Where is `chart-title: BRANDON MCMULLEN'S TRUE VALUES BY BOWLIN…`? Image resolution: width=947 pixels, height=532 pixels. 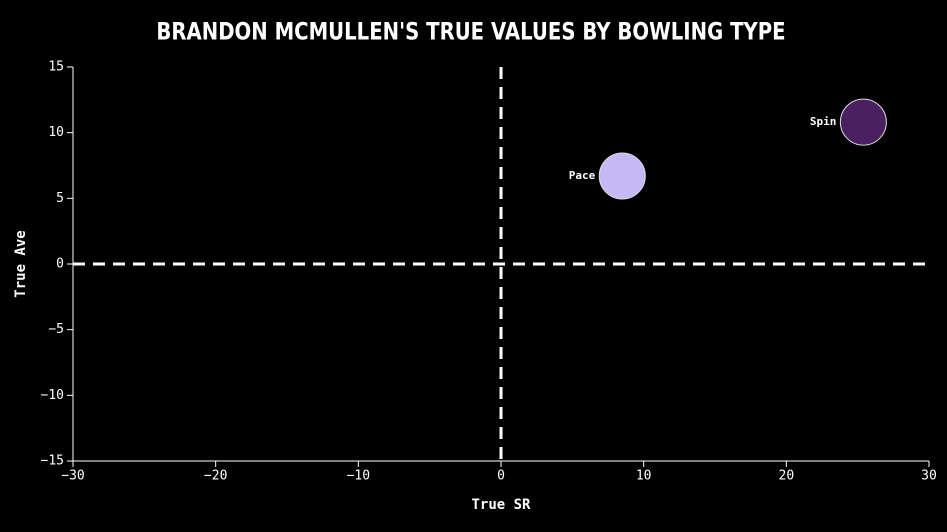
chart-title: BRANDON MCMULLEN'S TRUE VALUES BY BOWLIN… is located at coordinates (470, 32).